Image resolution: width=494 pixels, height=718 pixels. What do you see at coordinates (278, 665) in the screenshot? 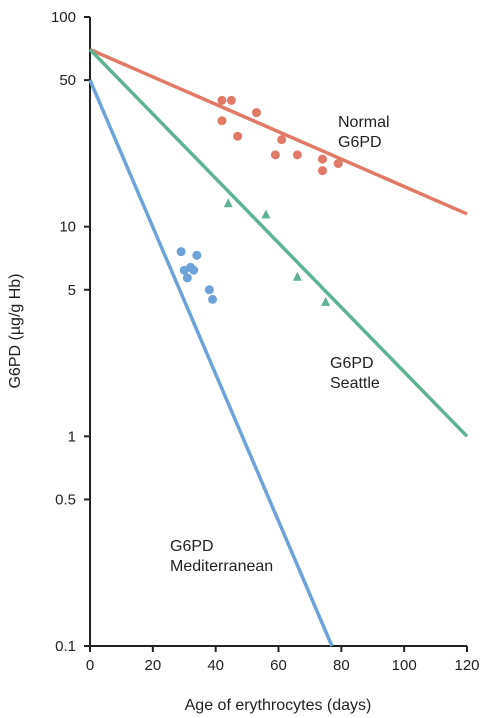
I see `x-tick-label: 60` at bounding box center [278, 665].